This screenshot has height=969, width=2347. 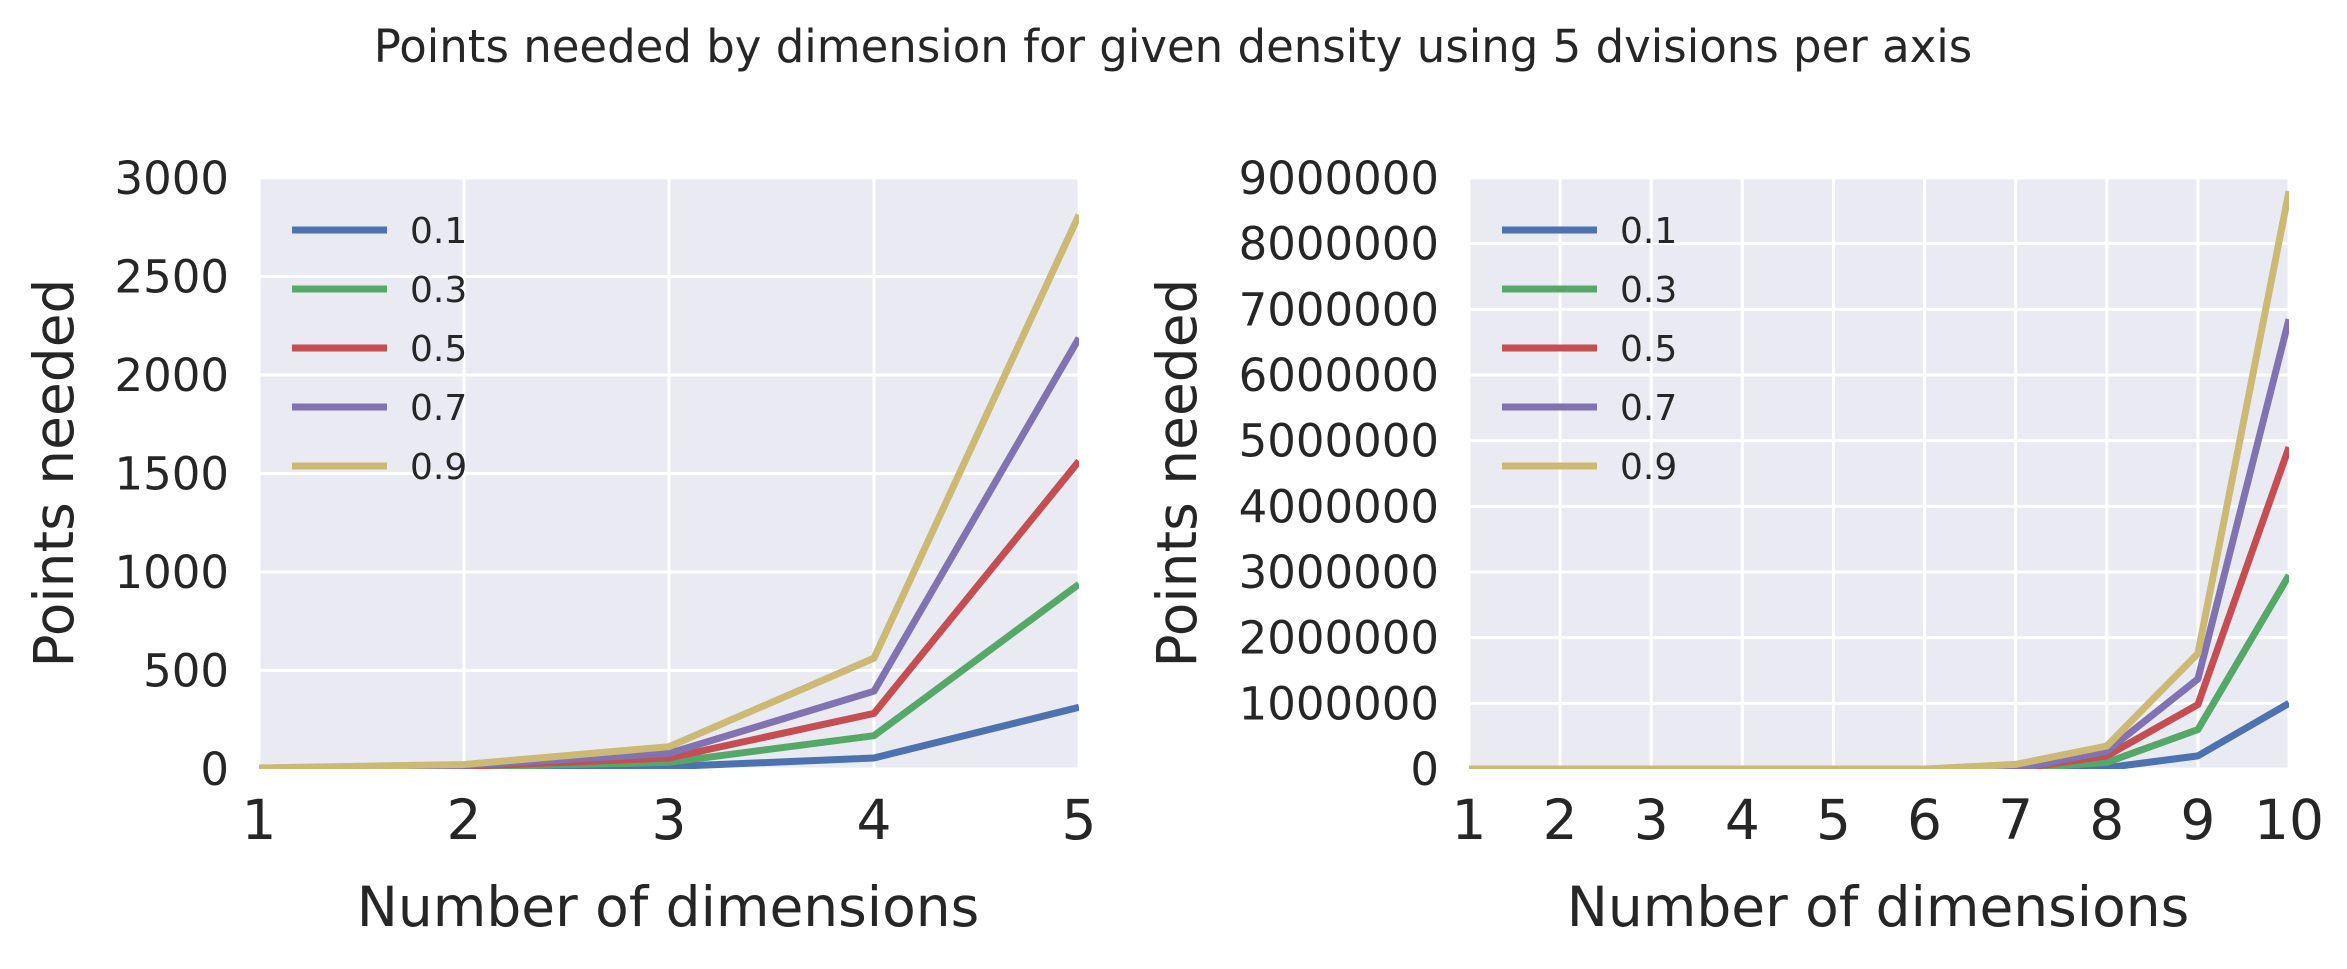 What do you see at coordinates (171, 375) in the screenshot?
I see `chart-left-y-tick-label: 2000` at bounding box center [171, 375].